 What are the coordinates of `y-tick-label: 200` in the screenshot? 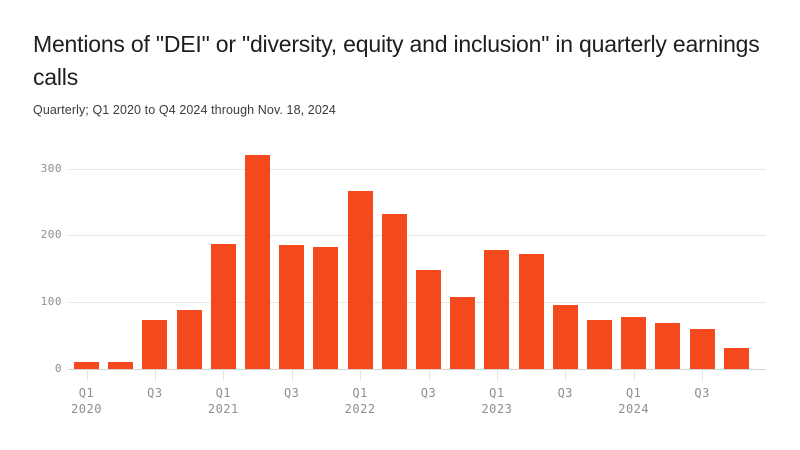 It's located at (51, 235).